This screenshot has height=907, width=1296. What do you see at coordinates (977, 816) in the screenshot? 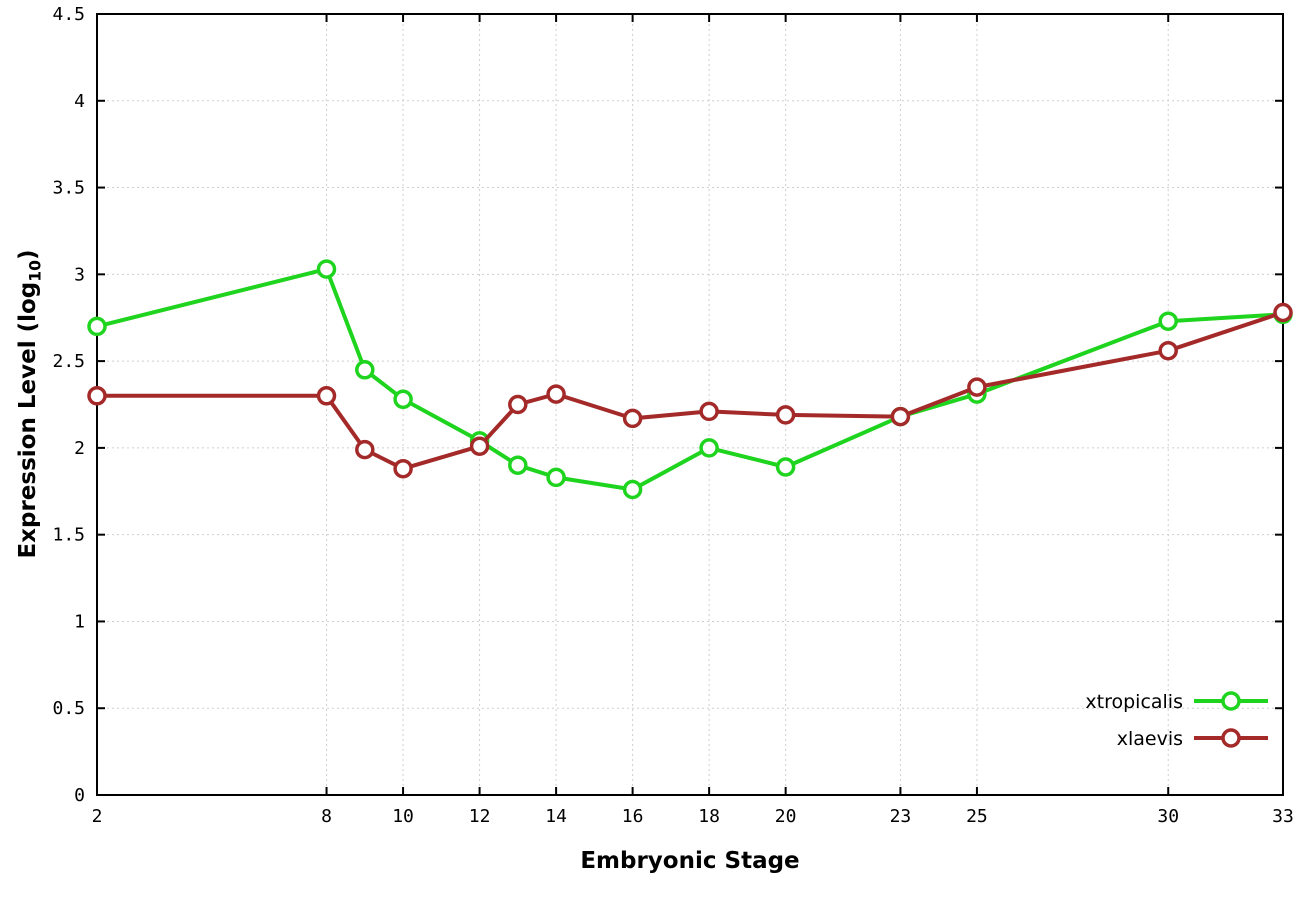
I see `x-tick-label: 25` at bounding box center [977, 816].